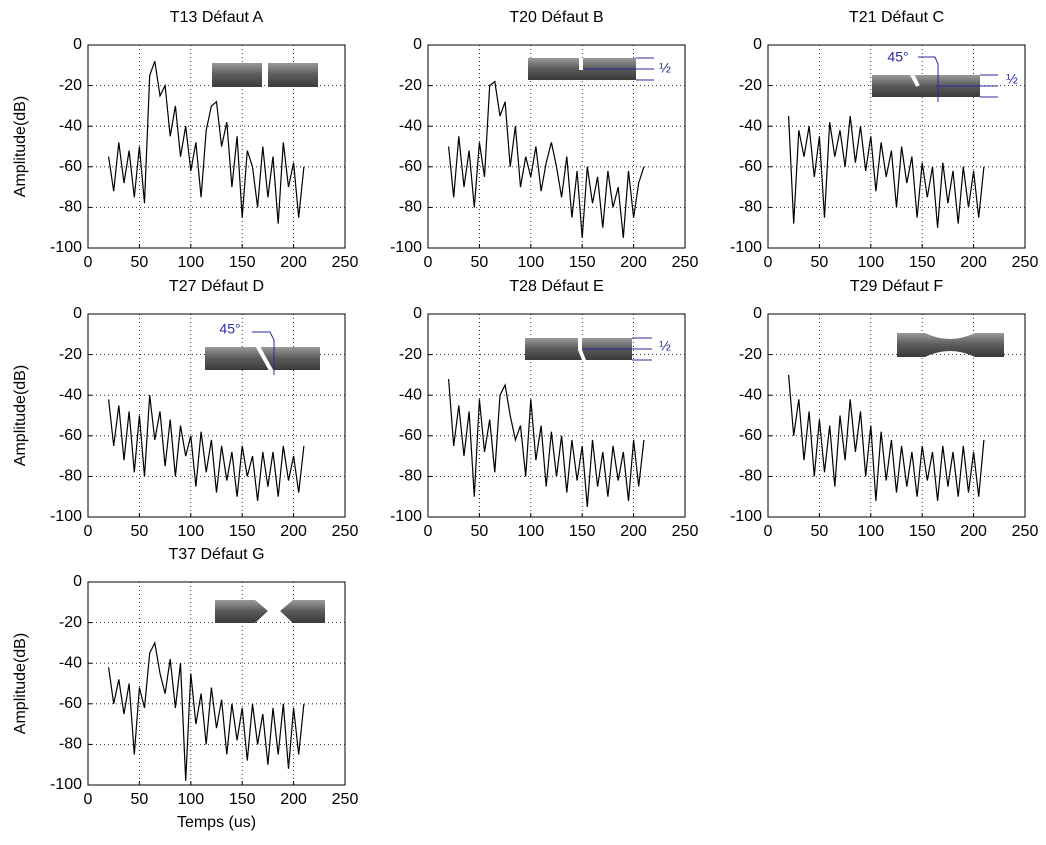 This screenshot has height=845, width=1046. What do you see at coordinates (591, 69) in the screenshot?
I see `inset-b` at bounding box center [591, 69].